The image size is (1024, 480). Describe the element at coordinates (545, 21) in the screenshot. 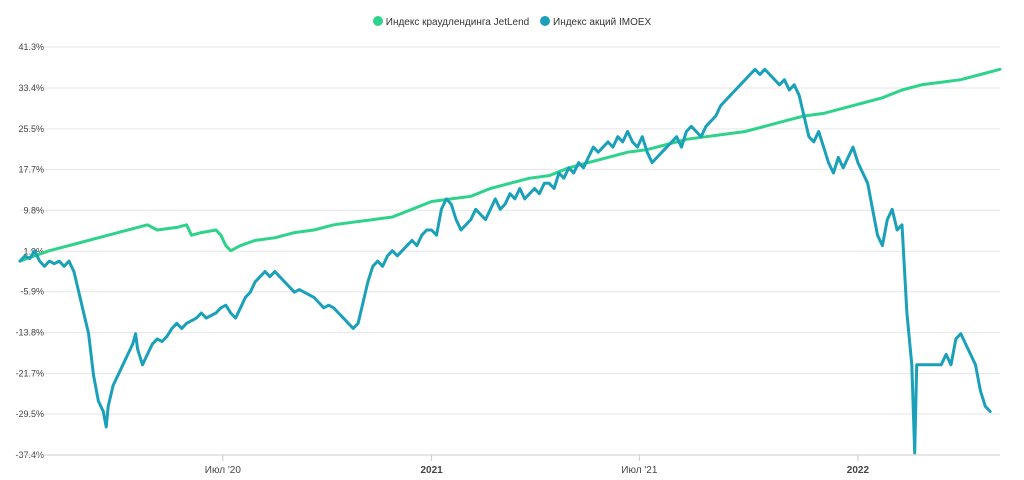

I see `legend-marker-imoex` at that location.